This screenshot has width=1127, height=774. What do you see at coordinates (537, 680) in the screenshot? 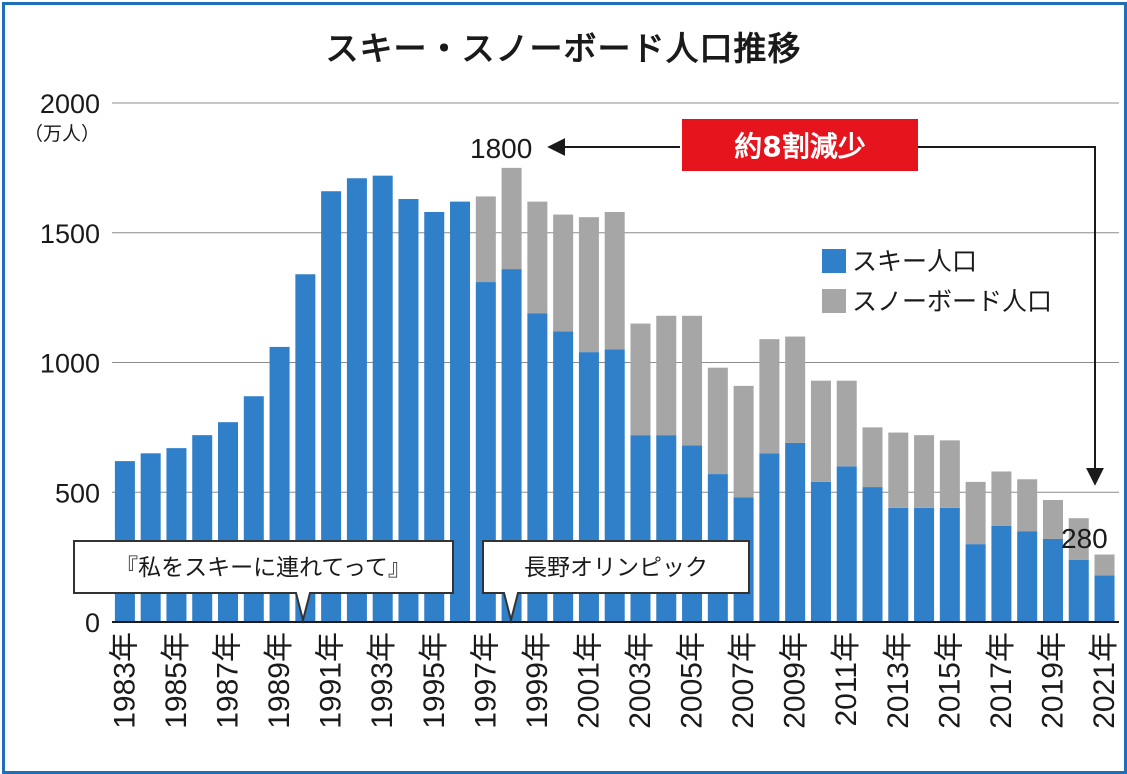
I see `x-tick-label: 1999年` at bounding box center [537, 680].